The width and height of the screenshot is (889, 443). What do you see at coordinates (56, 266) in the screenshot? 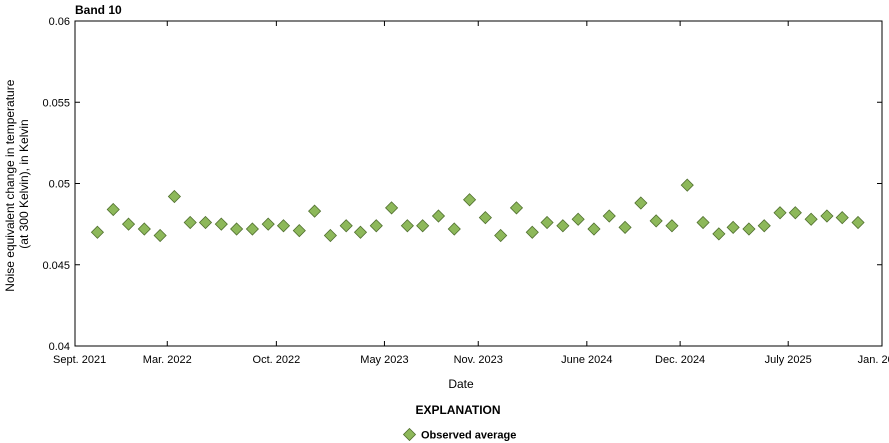
I see `y-tick-label: 0.045` at bounding box center [56, 266].